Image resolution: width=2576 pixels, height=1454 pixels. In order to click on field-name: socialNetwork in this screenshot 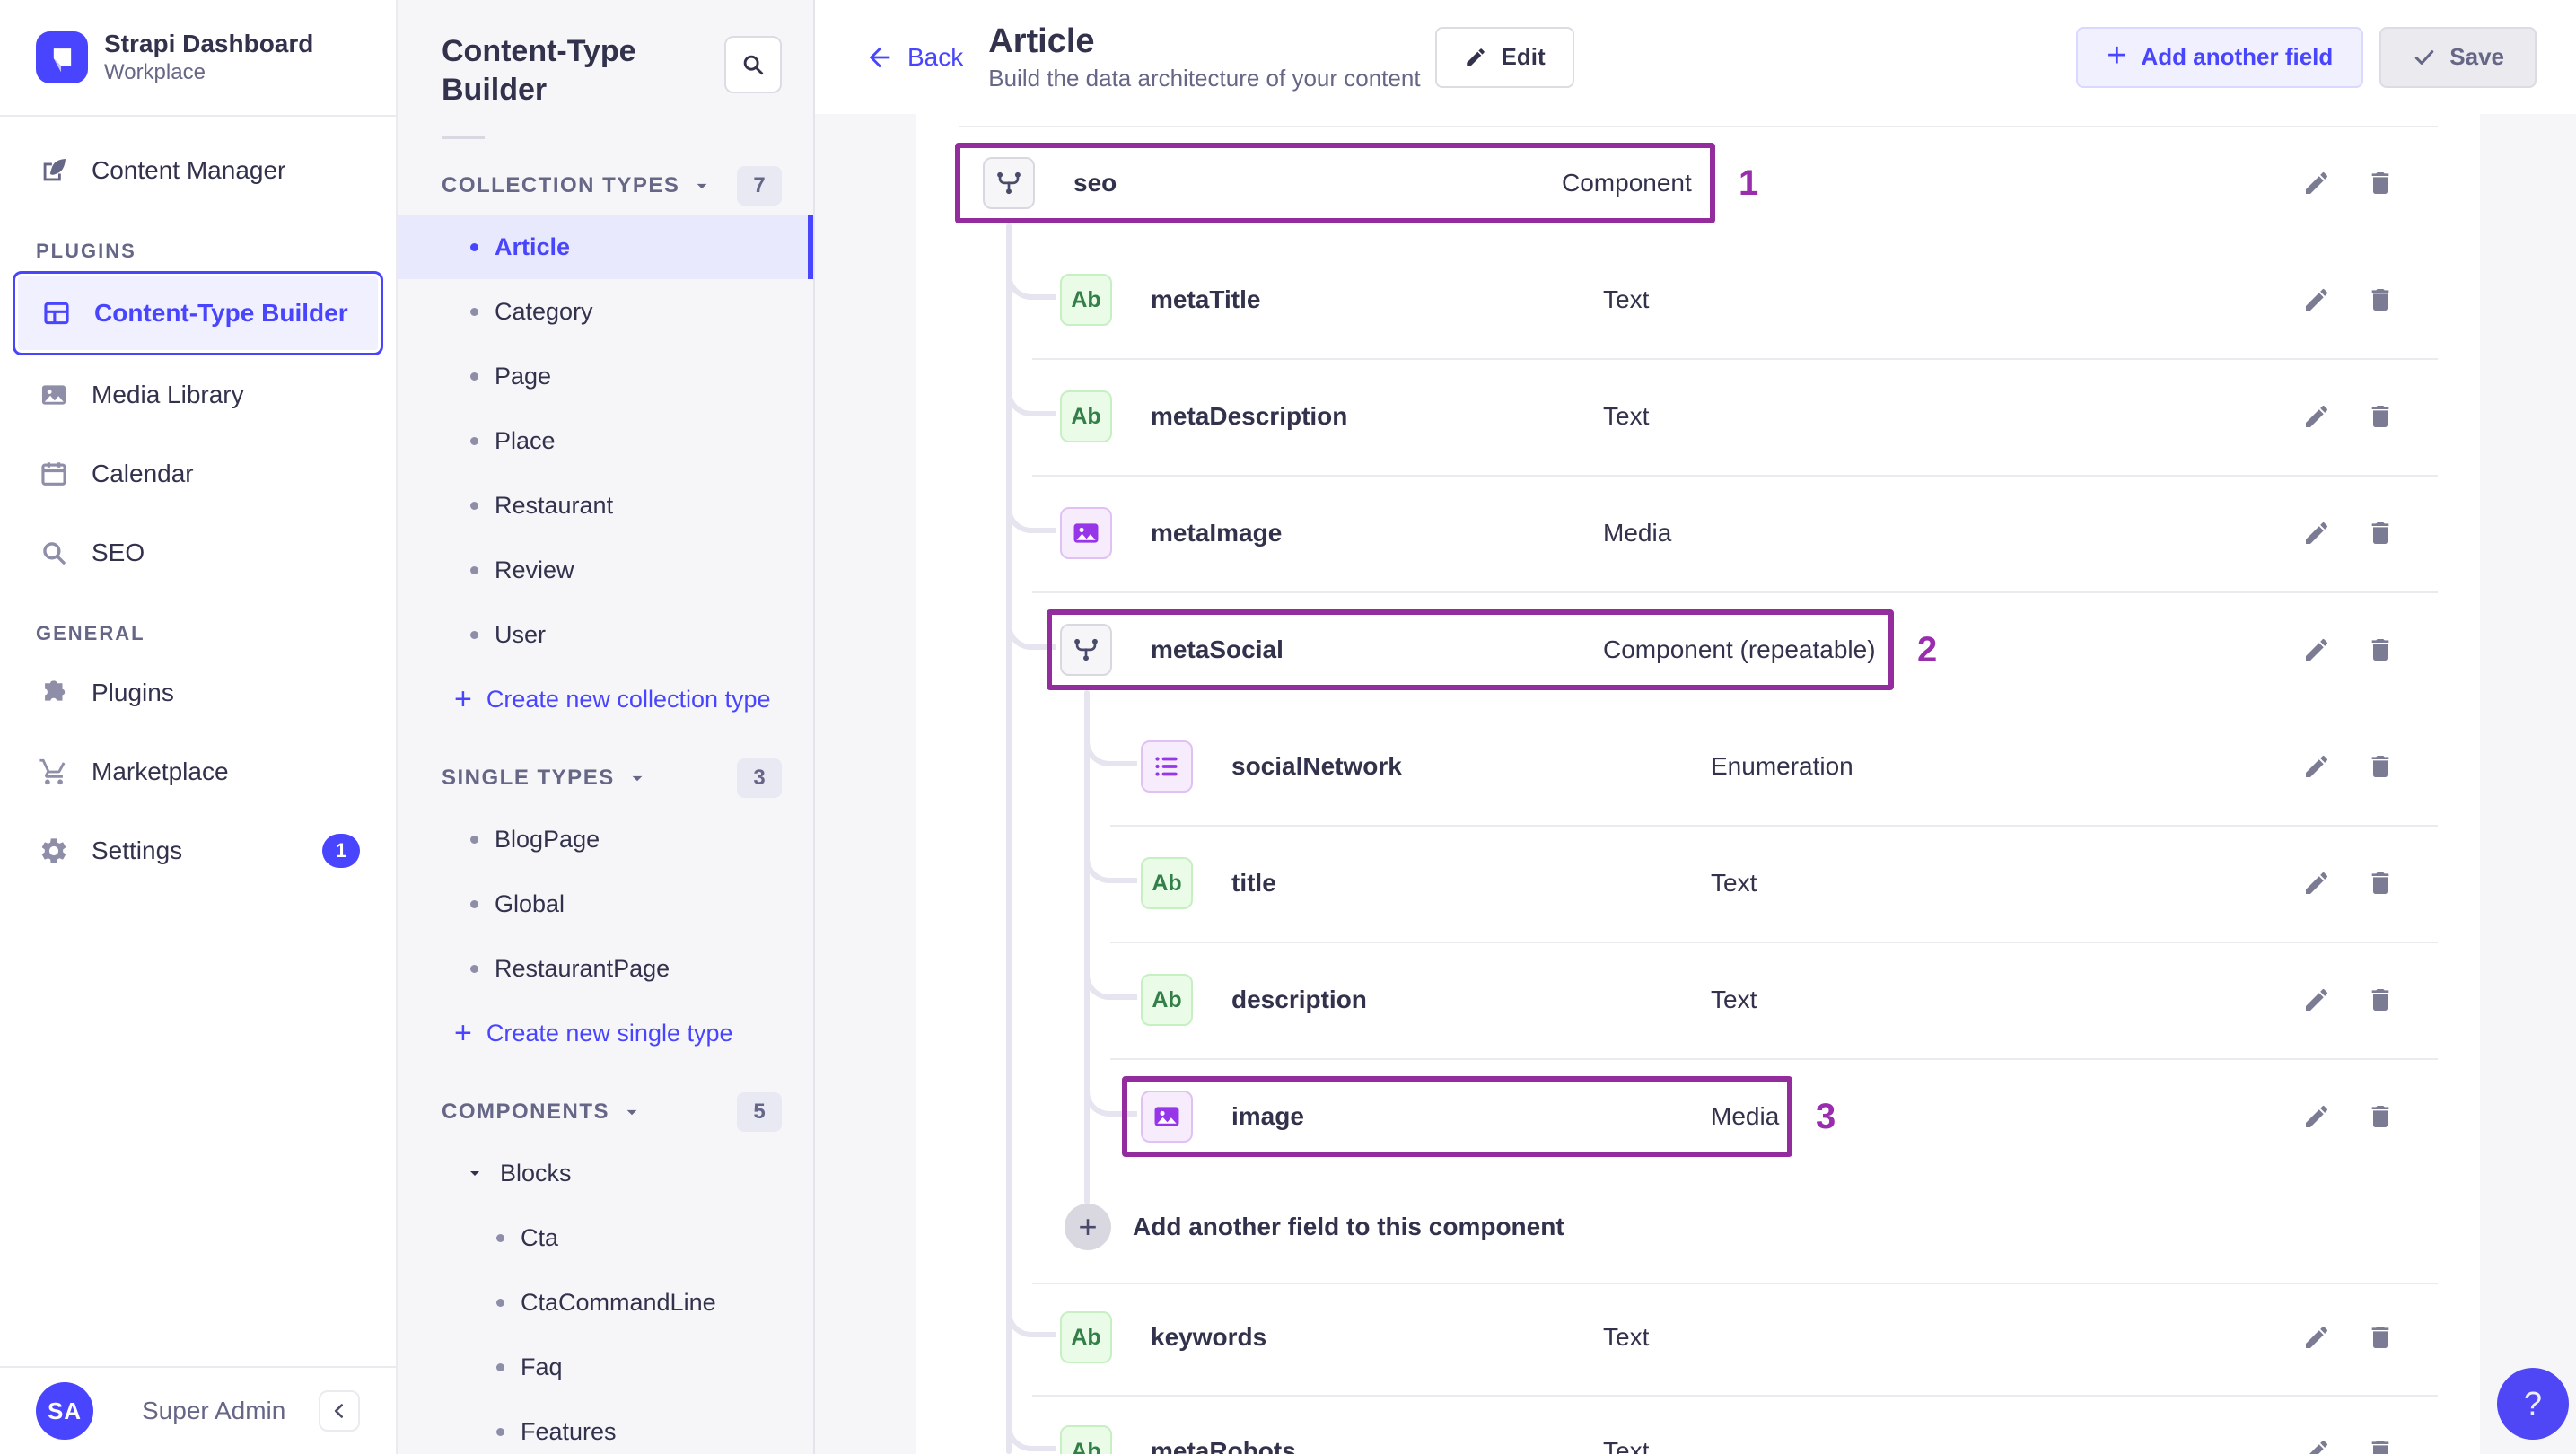, I will do `click(1316, 766)`.